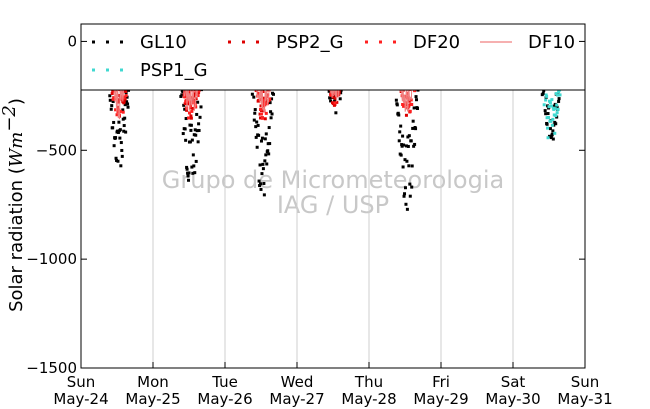  I want to click on legend-label: PSP2_G, so click(310, 42).